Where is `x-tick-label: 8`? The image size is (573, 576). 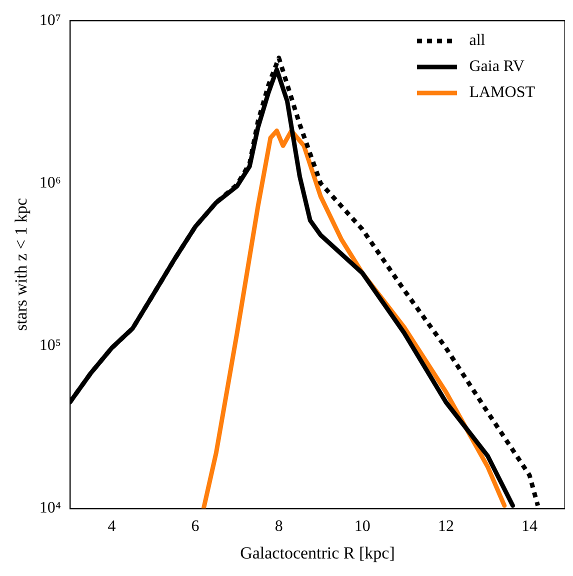 x-tick-label: 8 is located at coordinates (278, 527).